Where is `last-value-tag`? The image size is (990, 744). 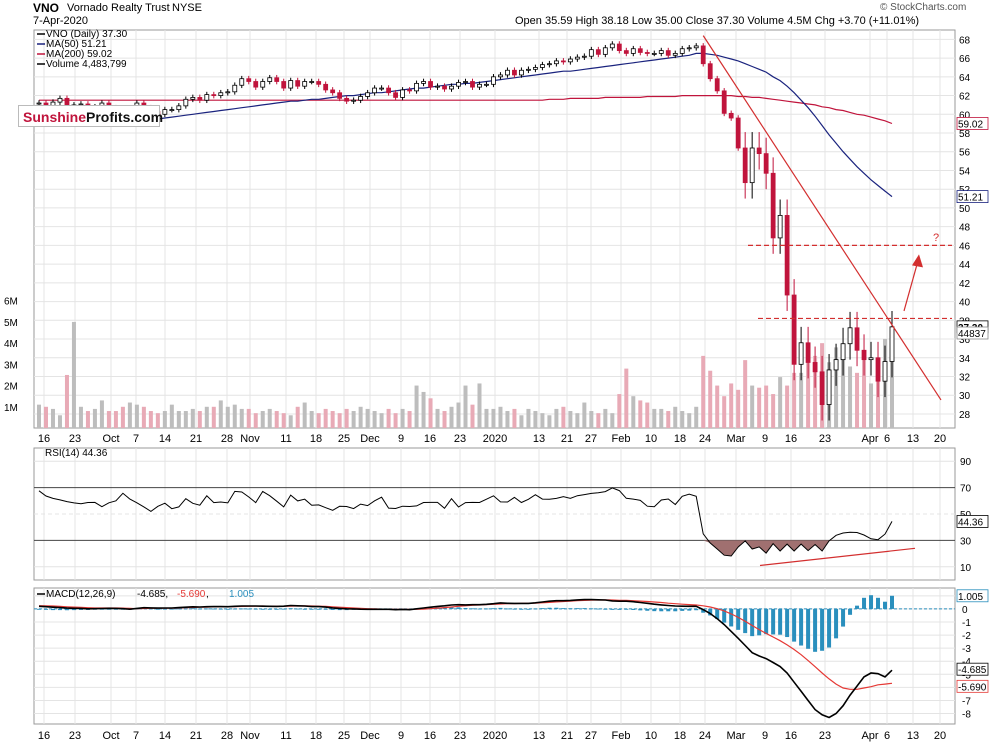
last-value-tag is located at coordinates (972, 123).